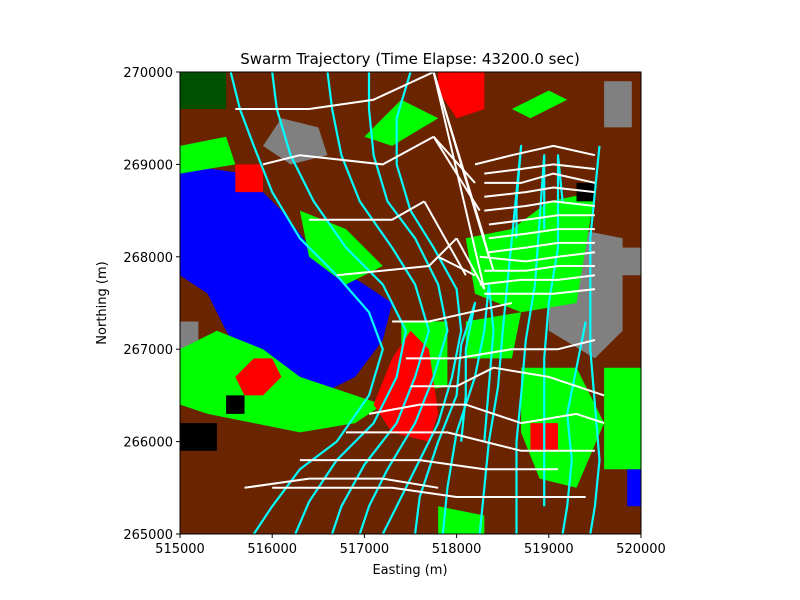 The width and height of the screenshot is (800, 600). I want to click on y-tick-label: 270000, so click(148, 73).